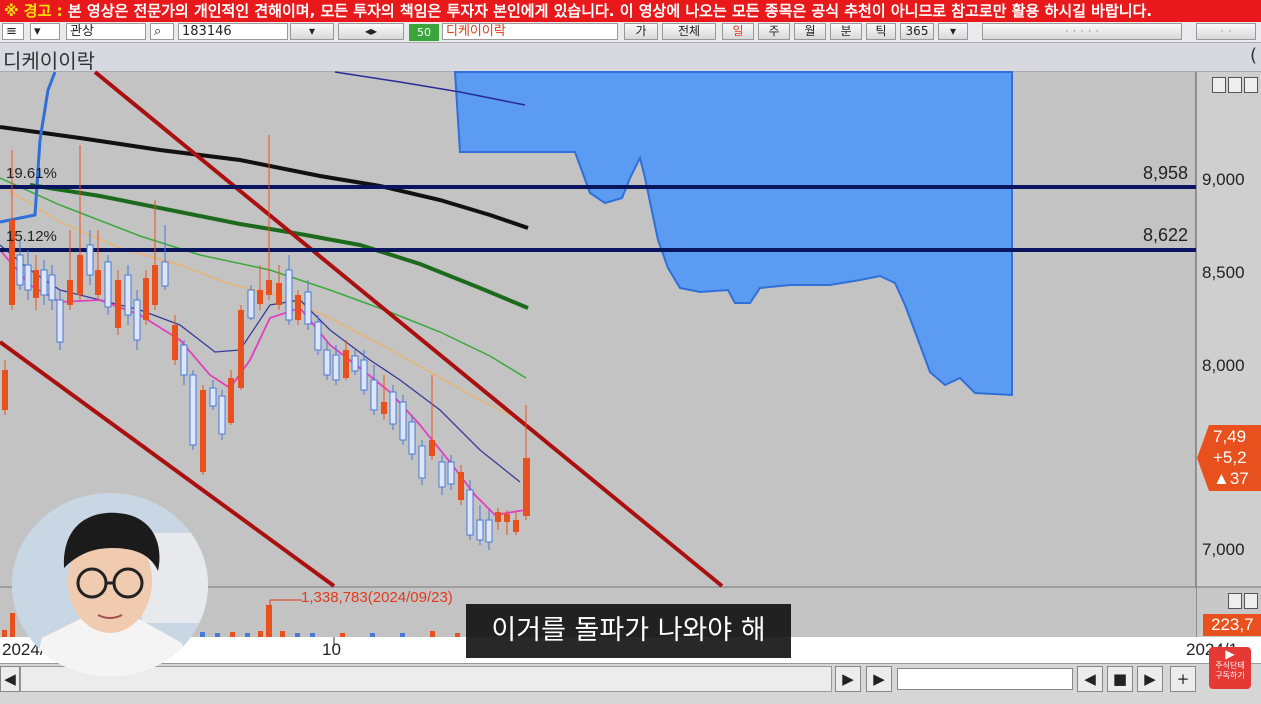 This screenshot has width=1261, height=704. Describe the element at coordinates (110, 616) in the screenshot. I see `presenter-mouth` at that location.